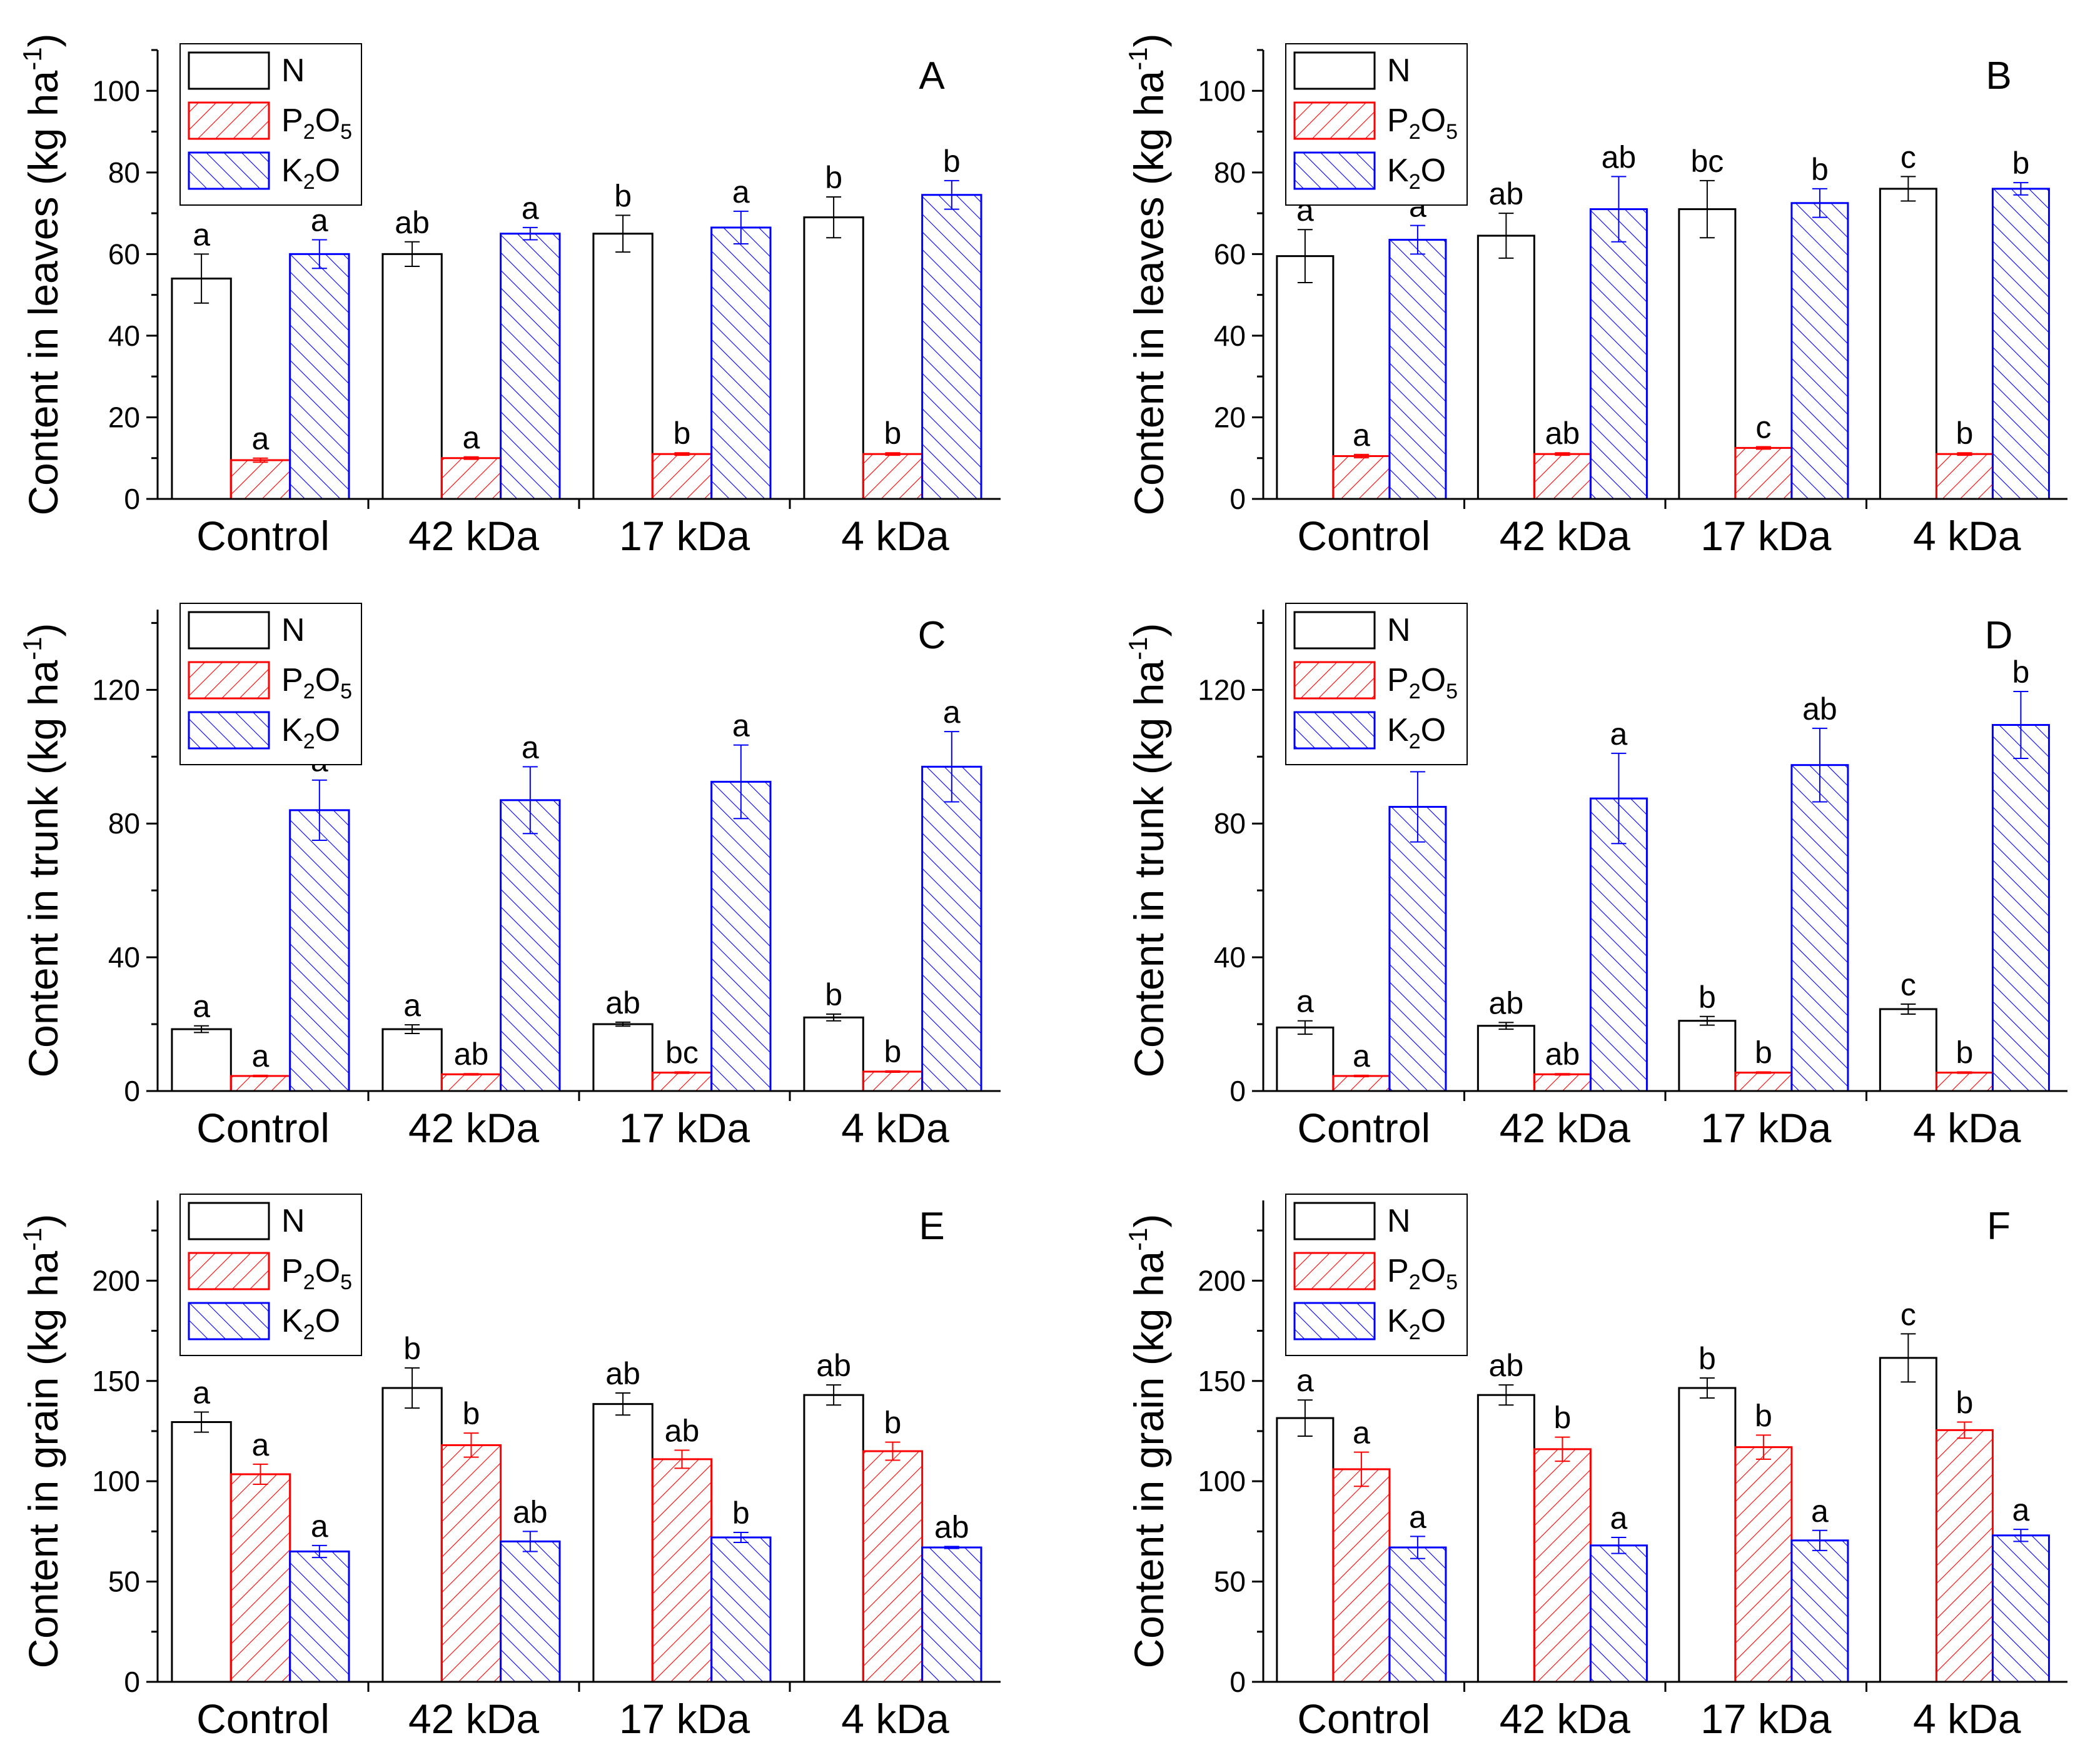  What do you see at coordinates (1999, 1226) in the screenshot?
I see `panel-label: F` at bounding box center [1999, 1226].